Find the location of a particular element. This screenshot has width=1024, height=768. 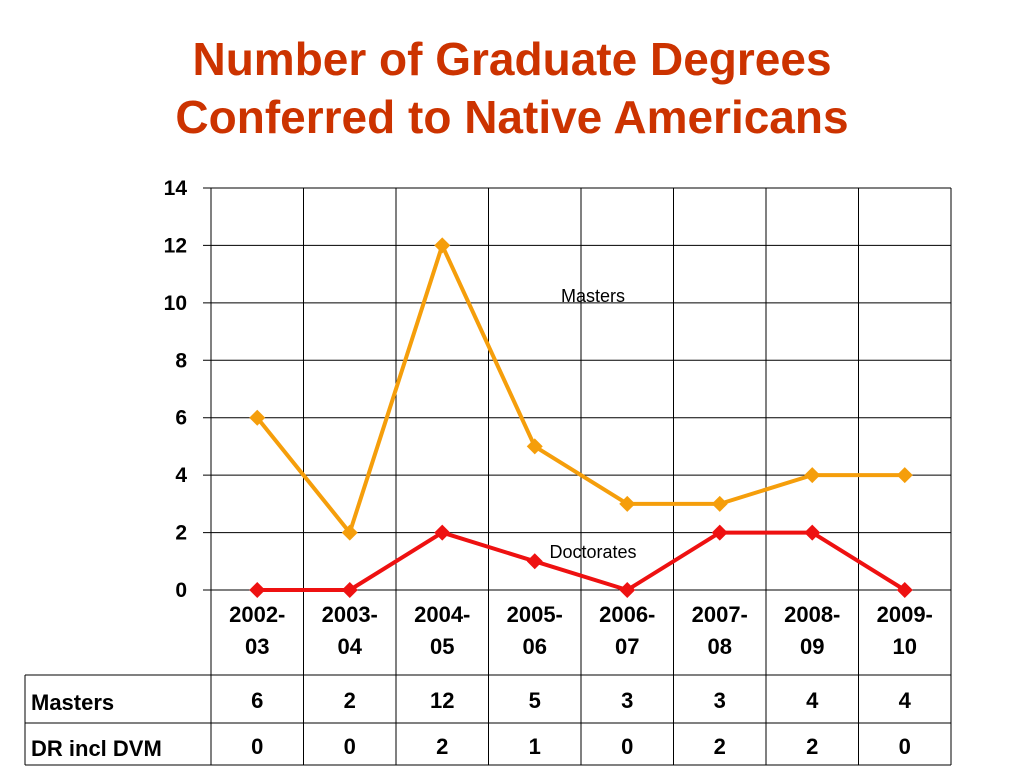

table-cell-value: 1 is located at coordinates (535, 746).